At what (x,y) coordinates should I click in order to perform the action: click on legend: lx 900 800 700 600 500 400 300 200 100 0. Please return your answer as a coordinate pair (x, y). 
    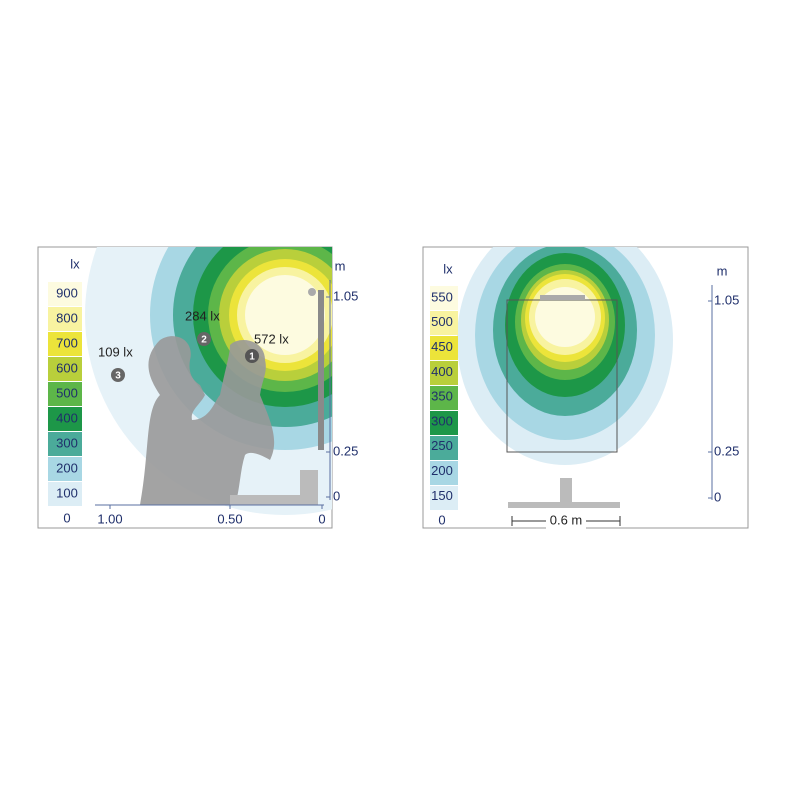
    Looking at the image, I should click on (65, 390).